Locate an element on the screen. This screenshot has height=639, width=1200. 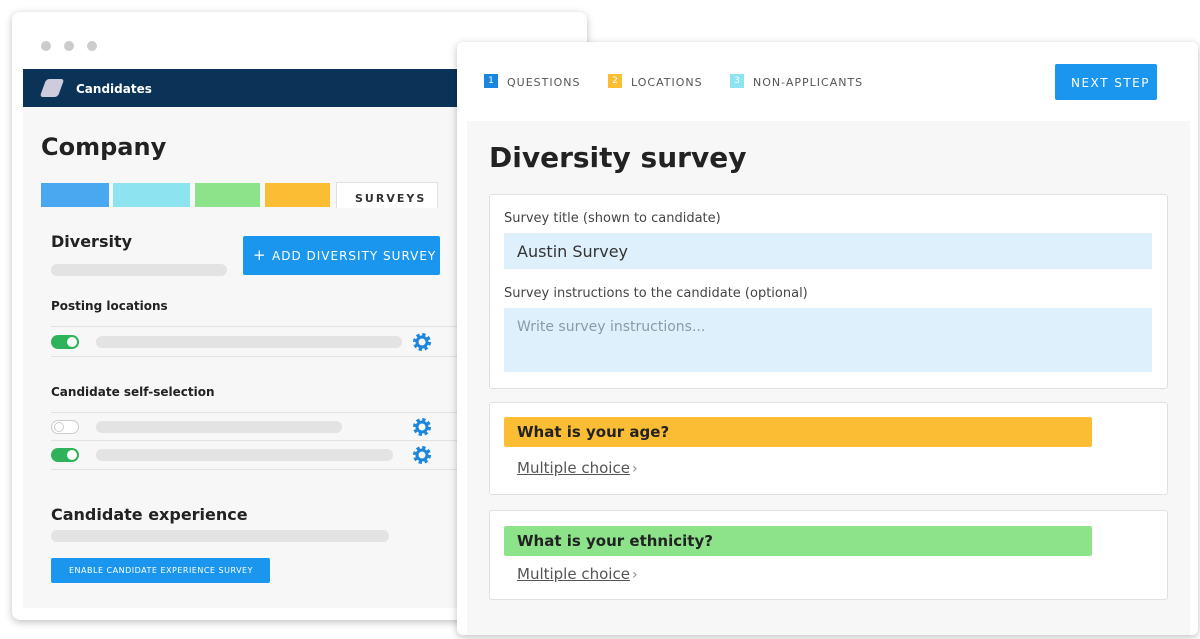
step-label: NON-APPLICANTS is located at coordinates (808, 82).